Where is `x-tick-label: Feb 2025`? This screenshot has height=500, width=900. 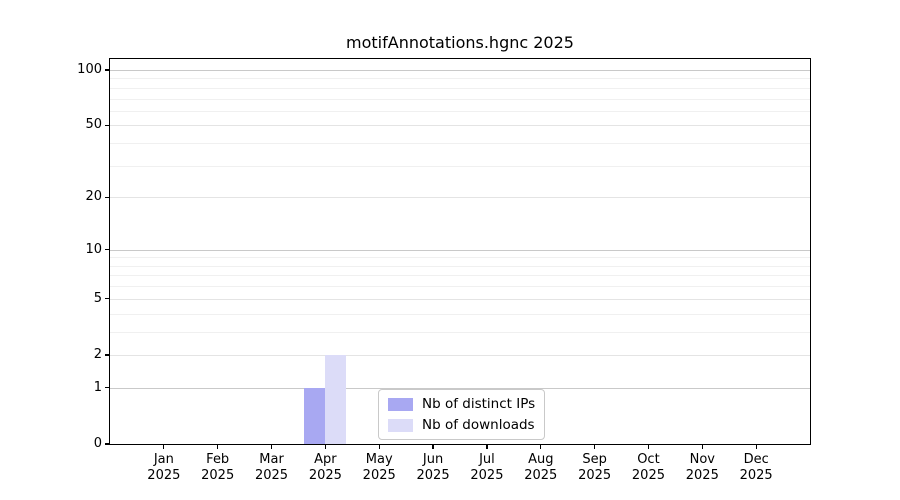 x-tick-label: Feb 2025 is located at coordinates (218, 467).